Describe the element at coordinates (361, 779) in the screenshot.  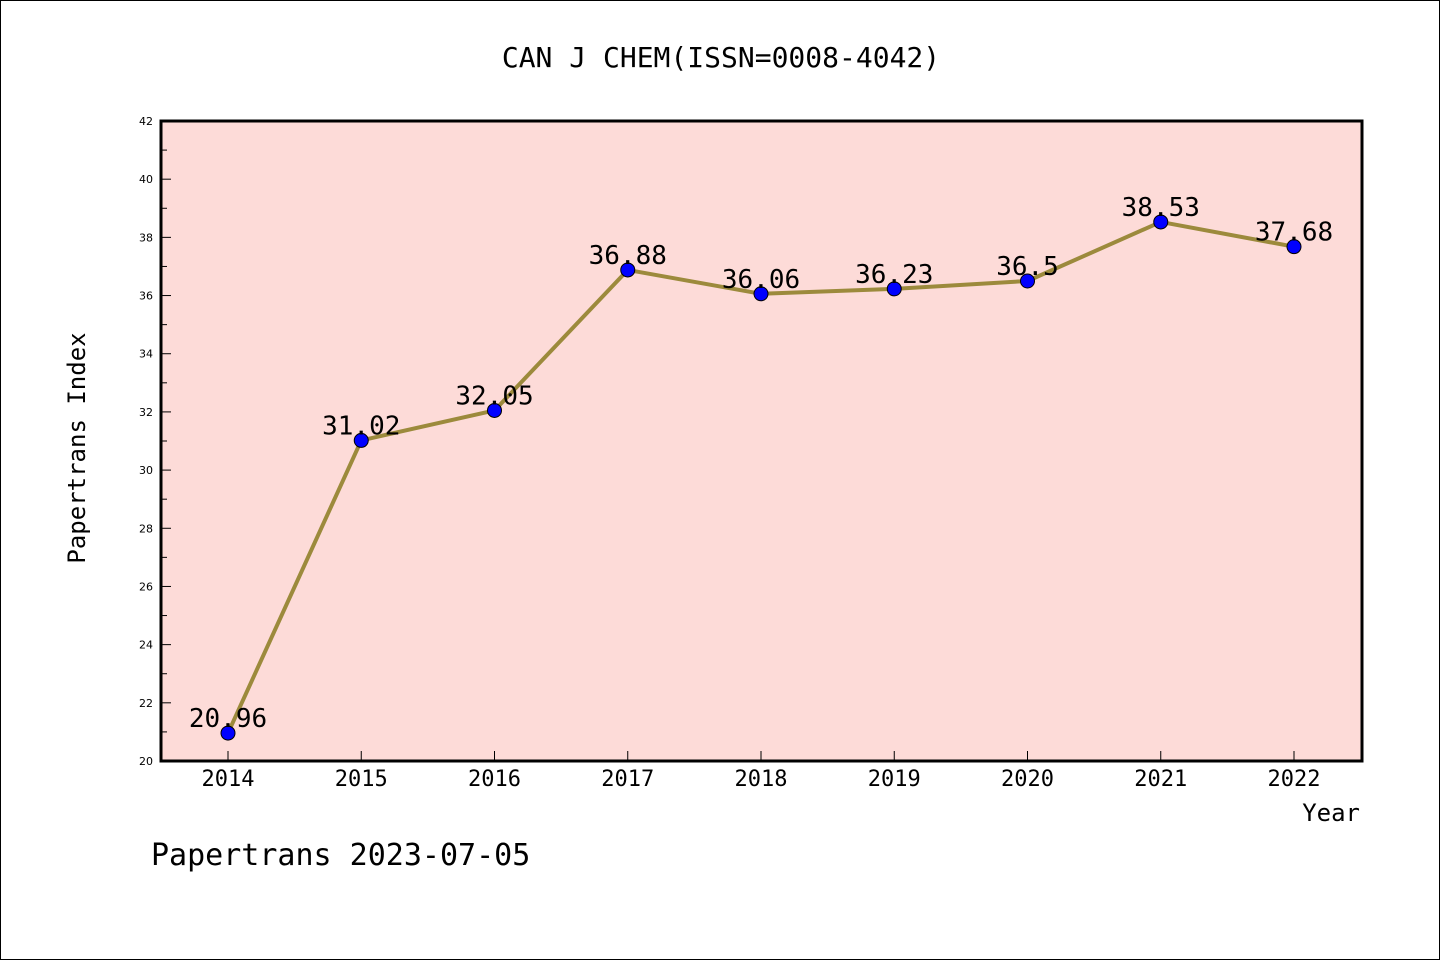
I see `x-tick-label: 2015` at that location.